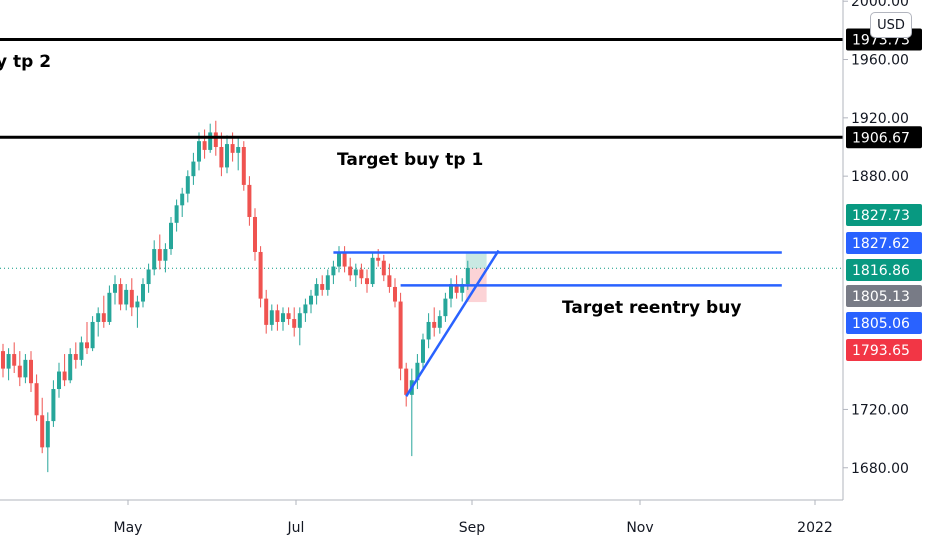 This screenshot has height=550, width=932. What do you see at coordinates (881, 271) in the screenshot?
I see `price-badge-label: 1816.86` at bounding box center [881, 271].